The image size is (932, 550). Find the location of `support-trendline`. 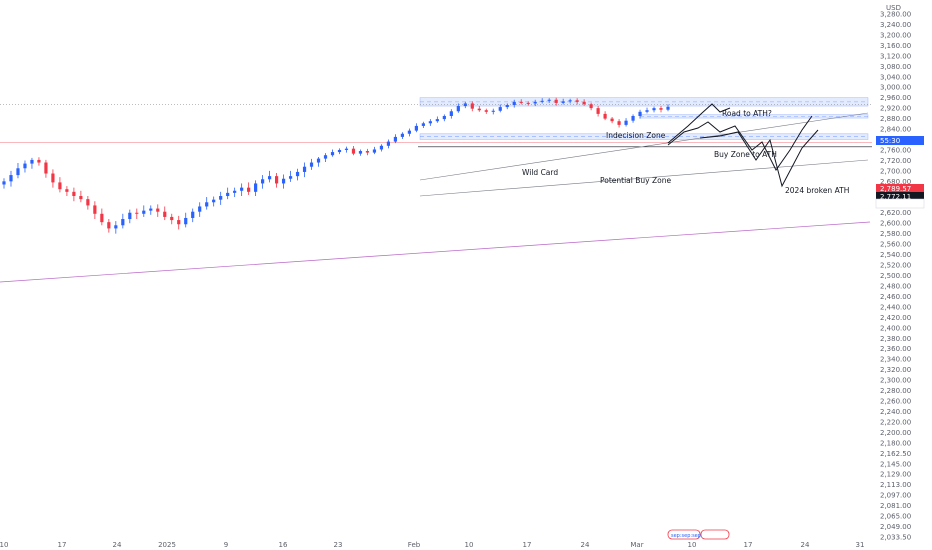

support-trendline is located at coordinates (435, 252).